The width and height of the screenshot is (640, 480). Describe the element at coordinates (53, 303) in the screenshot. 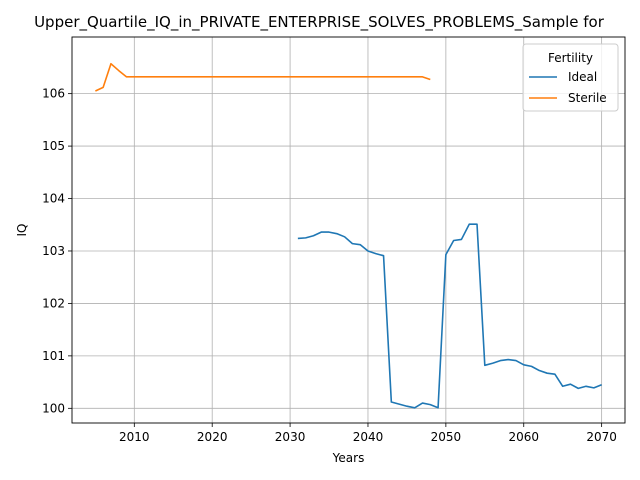

I see `y-tick-label: 102` at that location.